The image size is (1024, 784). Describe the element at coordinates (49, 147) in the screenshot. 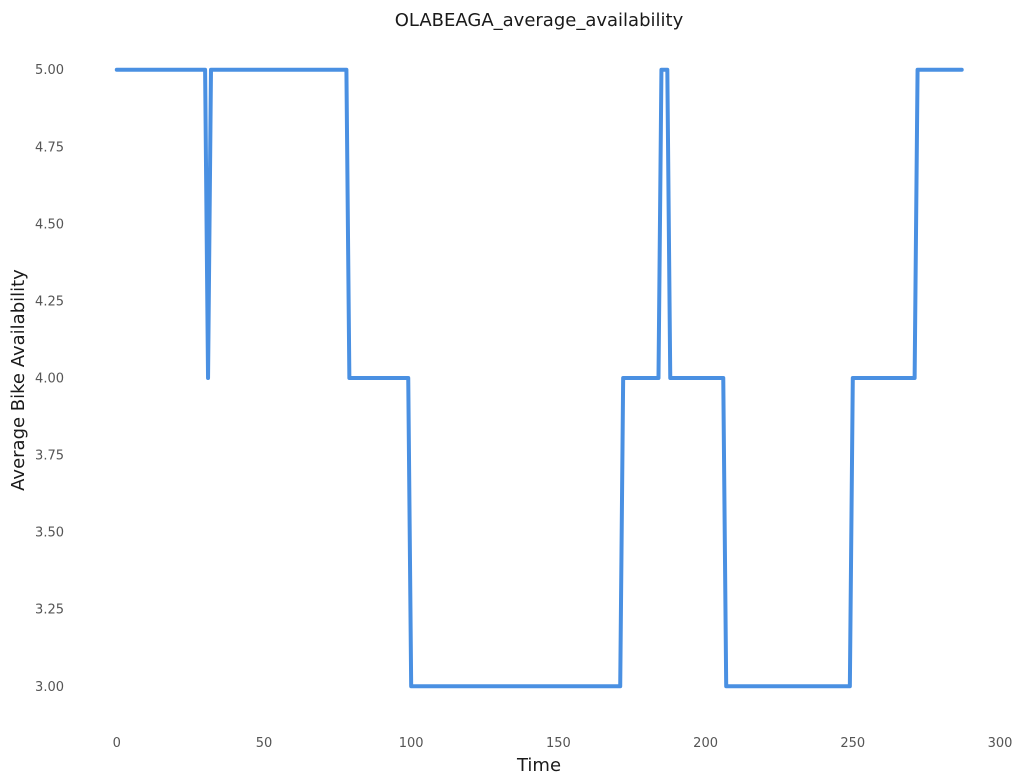

I see `y-tick-label-7: 4.75` at that location.